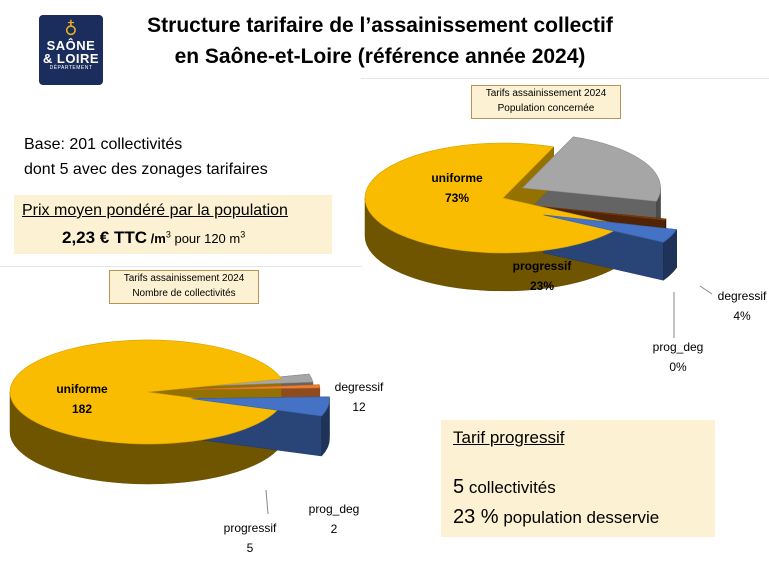  What do you see at coordinates (243, 234) in the screenshot?
I see `price-sup-b: 3` at bounding box center [243, 234].